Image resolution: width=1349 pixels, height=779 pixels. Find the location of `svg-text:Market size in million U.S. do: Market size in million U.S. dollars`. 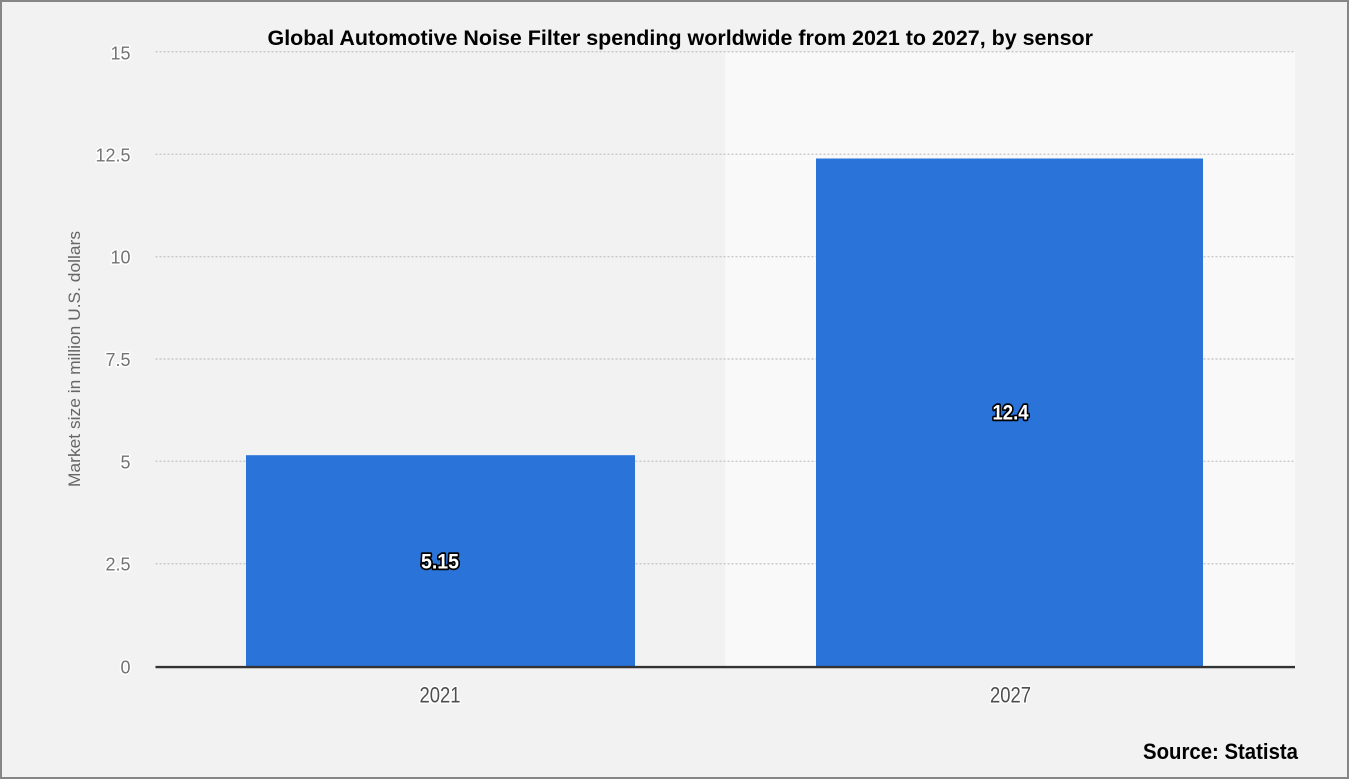

svg-text:Market size in million U.S. do: Market size in million U.S. dollars is located at coordinates (74, 359).